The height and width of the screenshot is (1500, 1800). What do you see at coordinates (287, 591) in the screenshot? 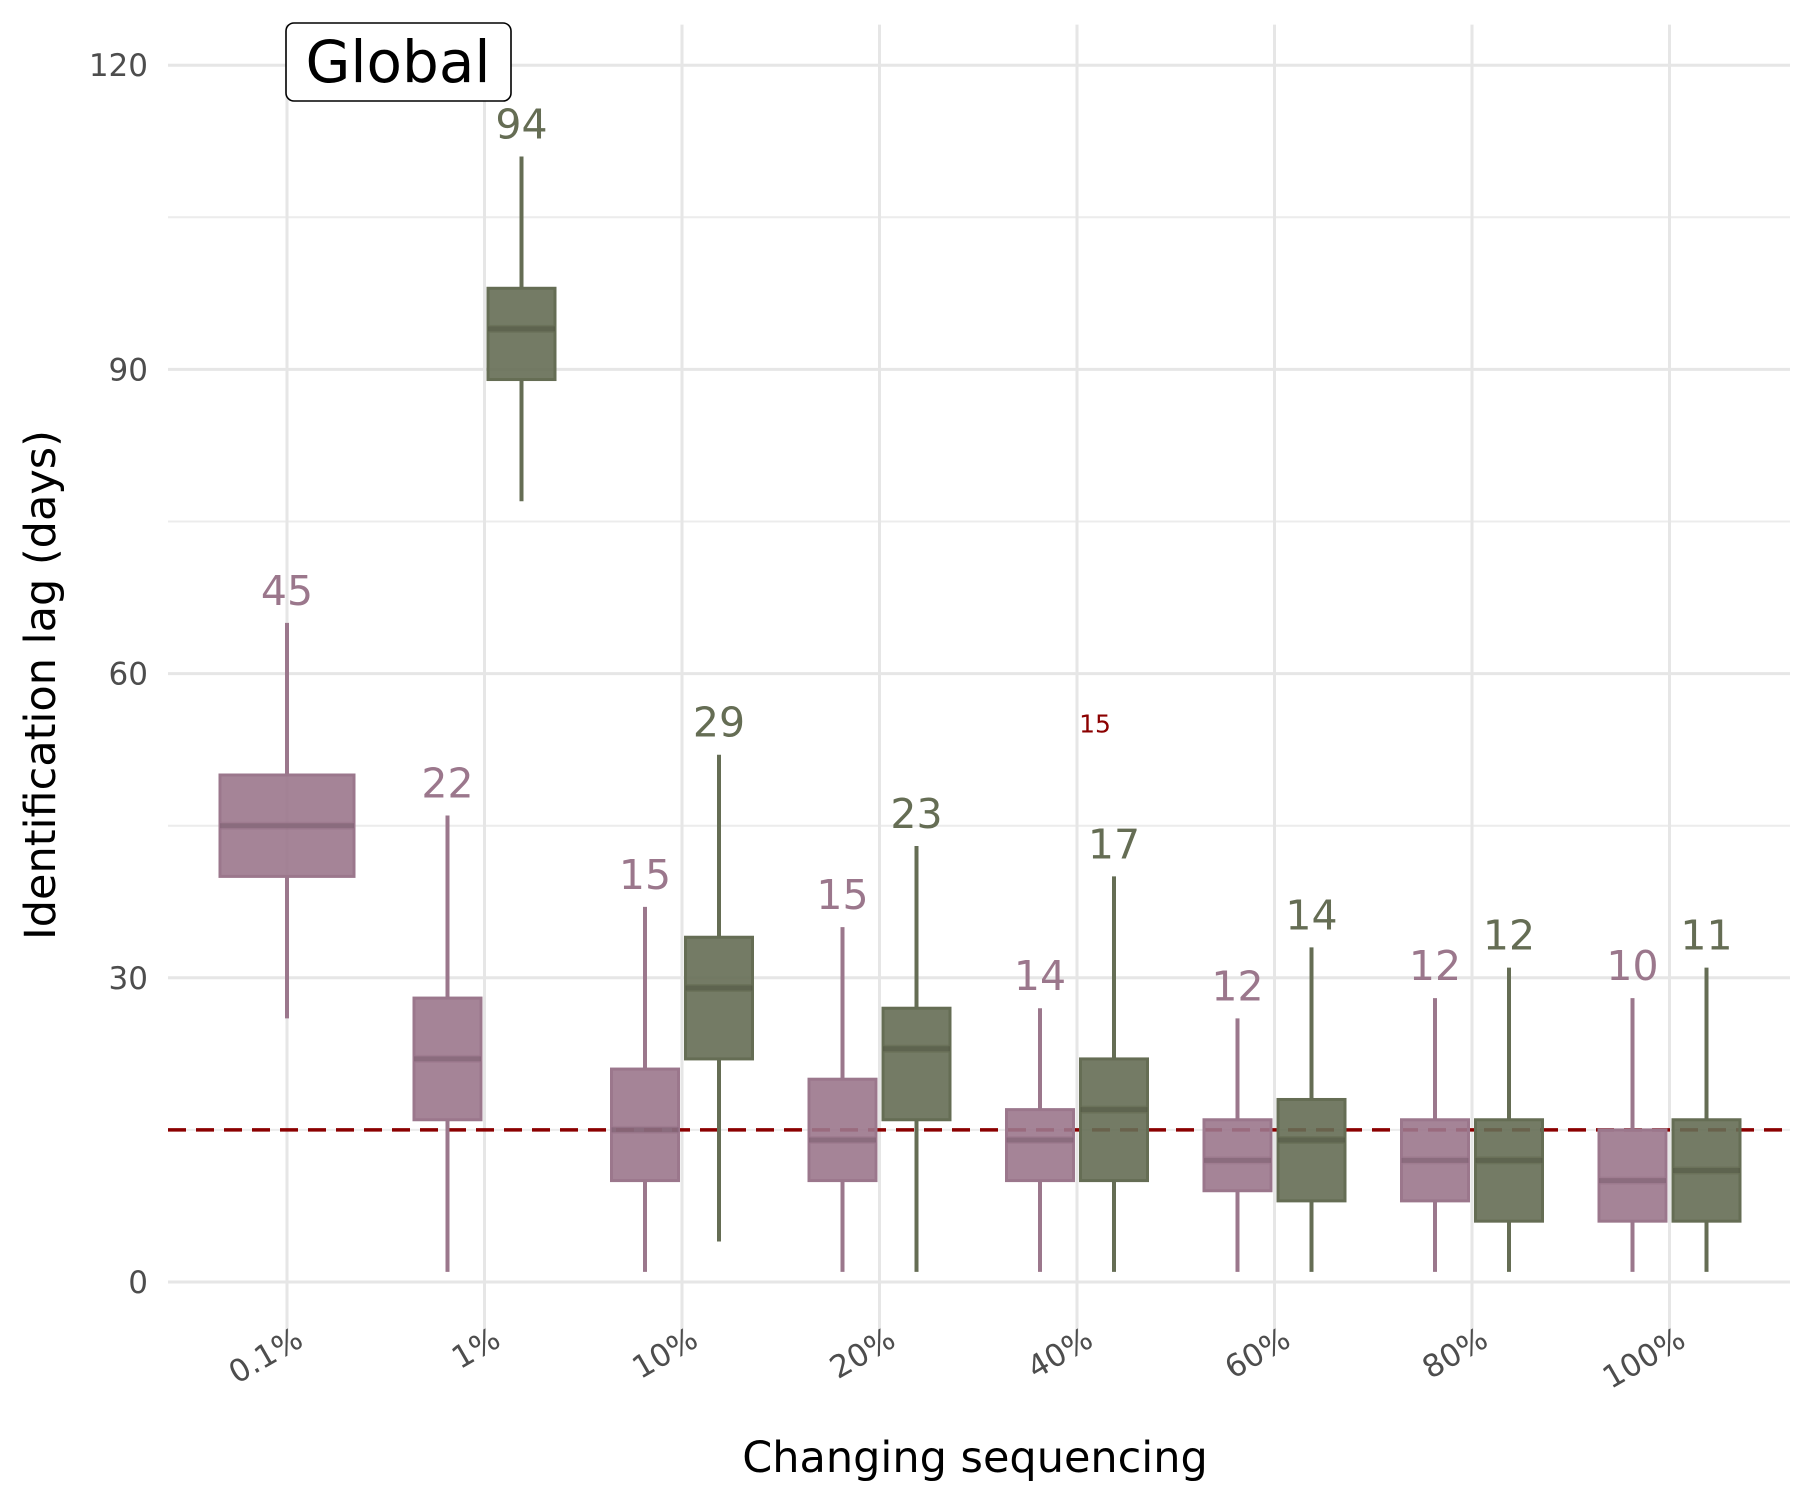
I see `box-value-label: 45` at bounding box center [287, 591].